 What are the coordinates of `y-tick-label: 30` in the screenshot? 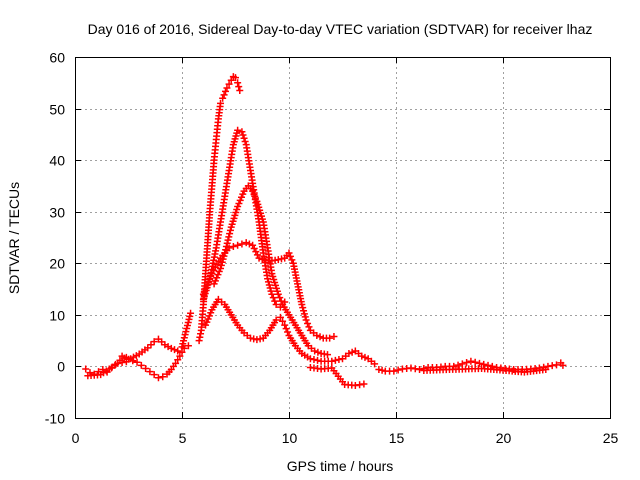 It's located at (57, 213).